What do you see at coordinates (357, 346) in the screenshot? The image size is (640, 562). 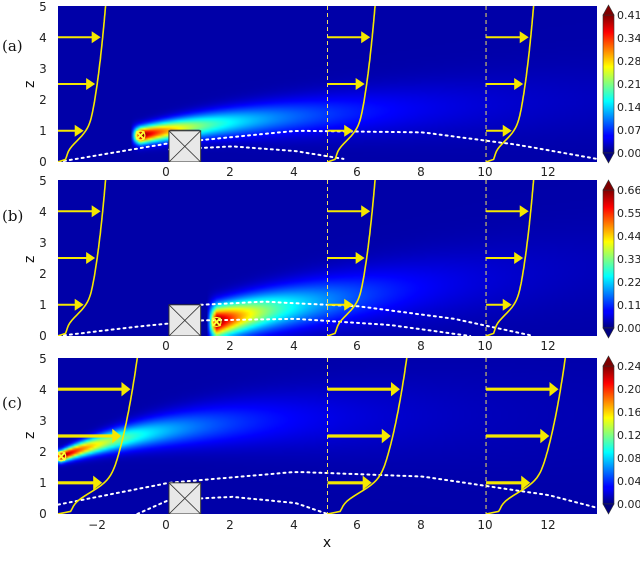 I see `x-tick-label: 6` at bounding box center [357, 346].